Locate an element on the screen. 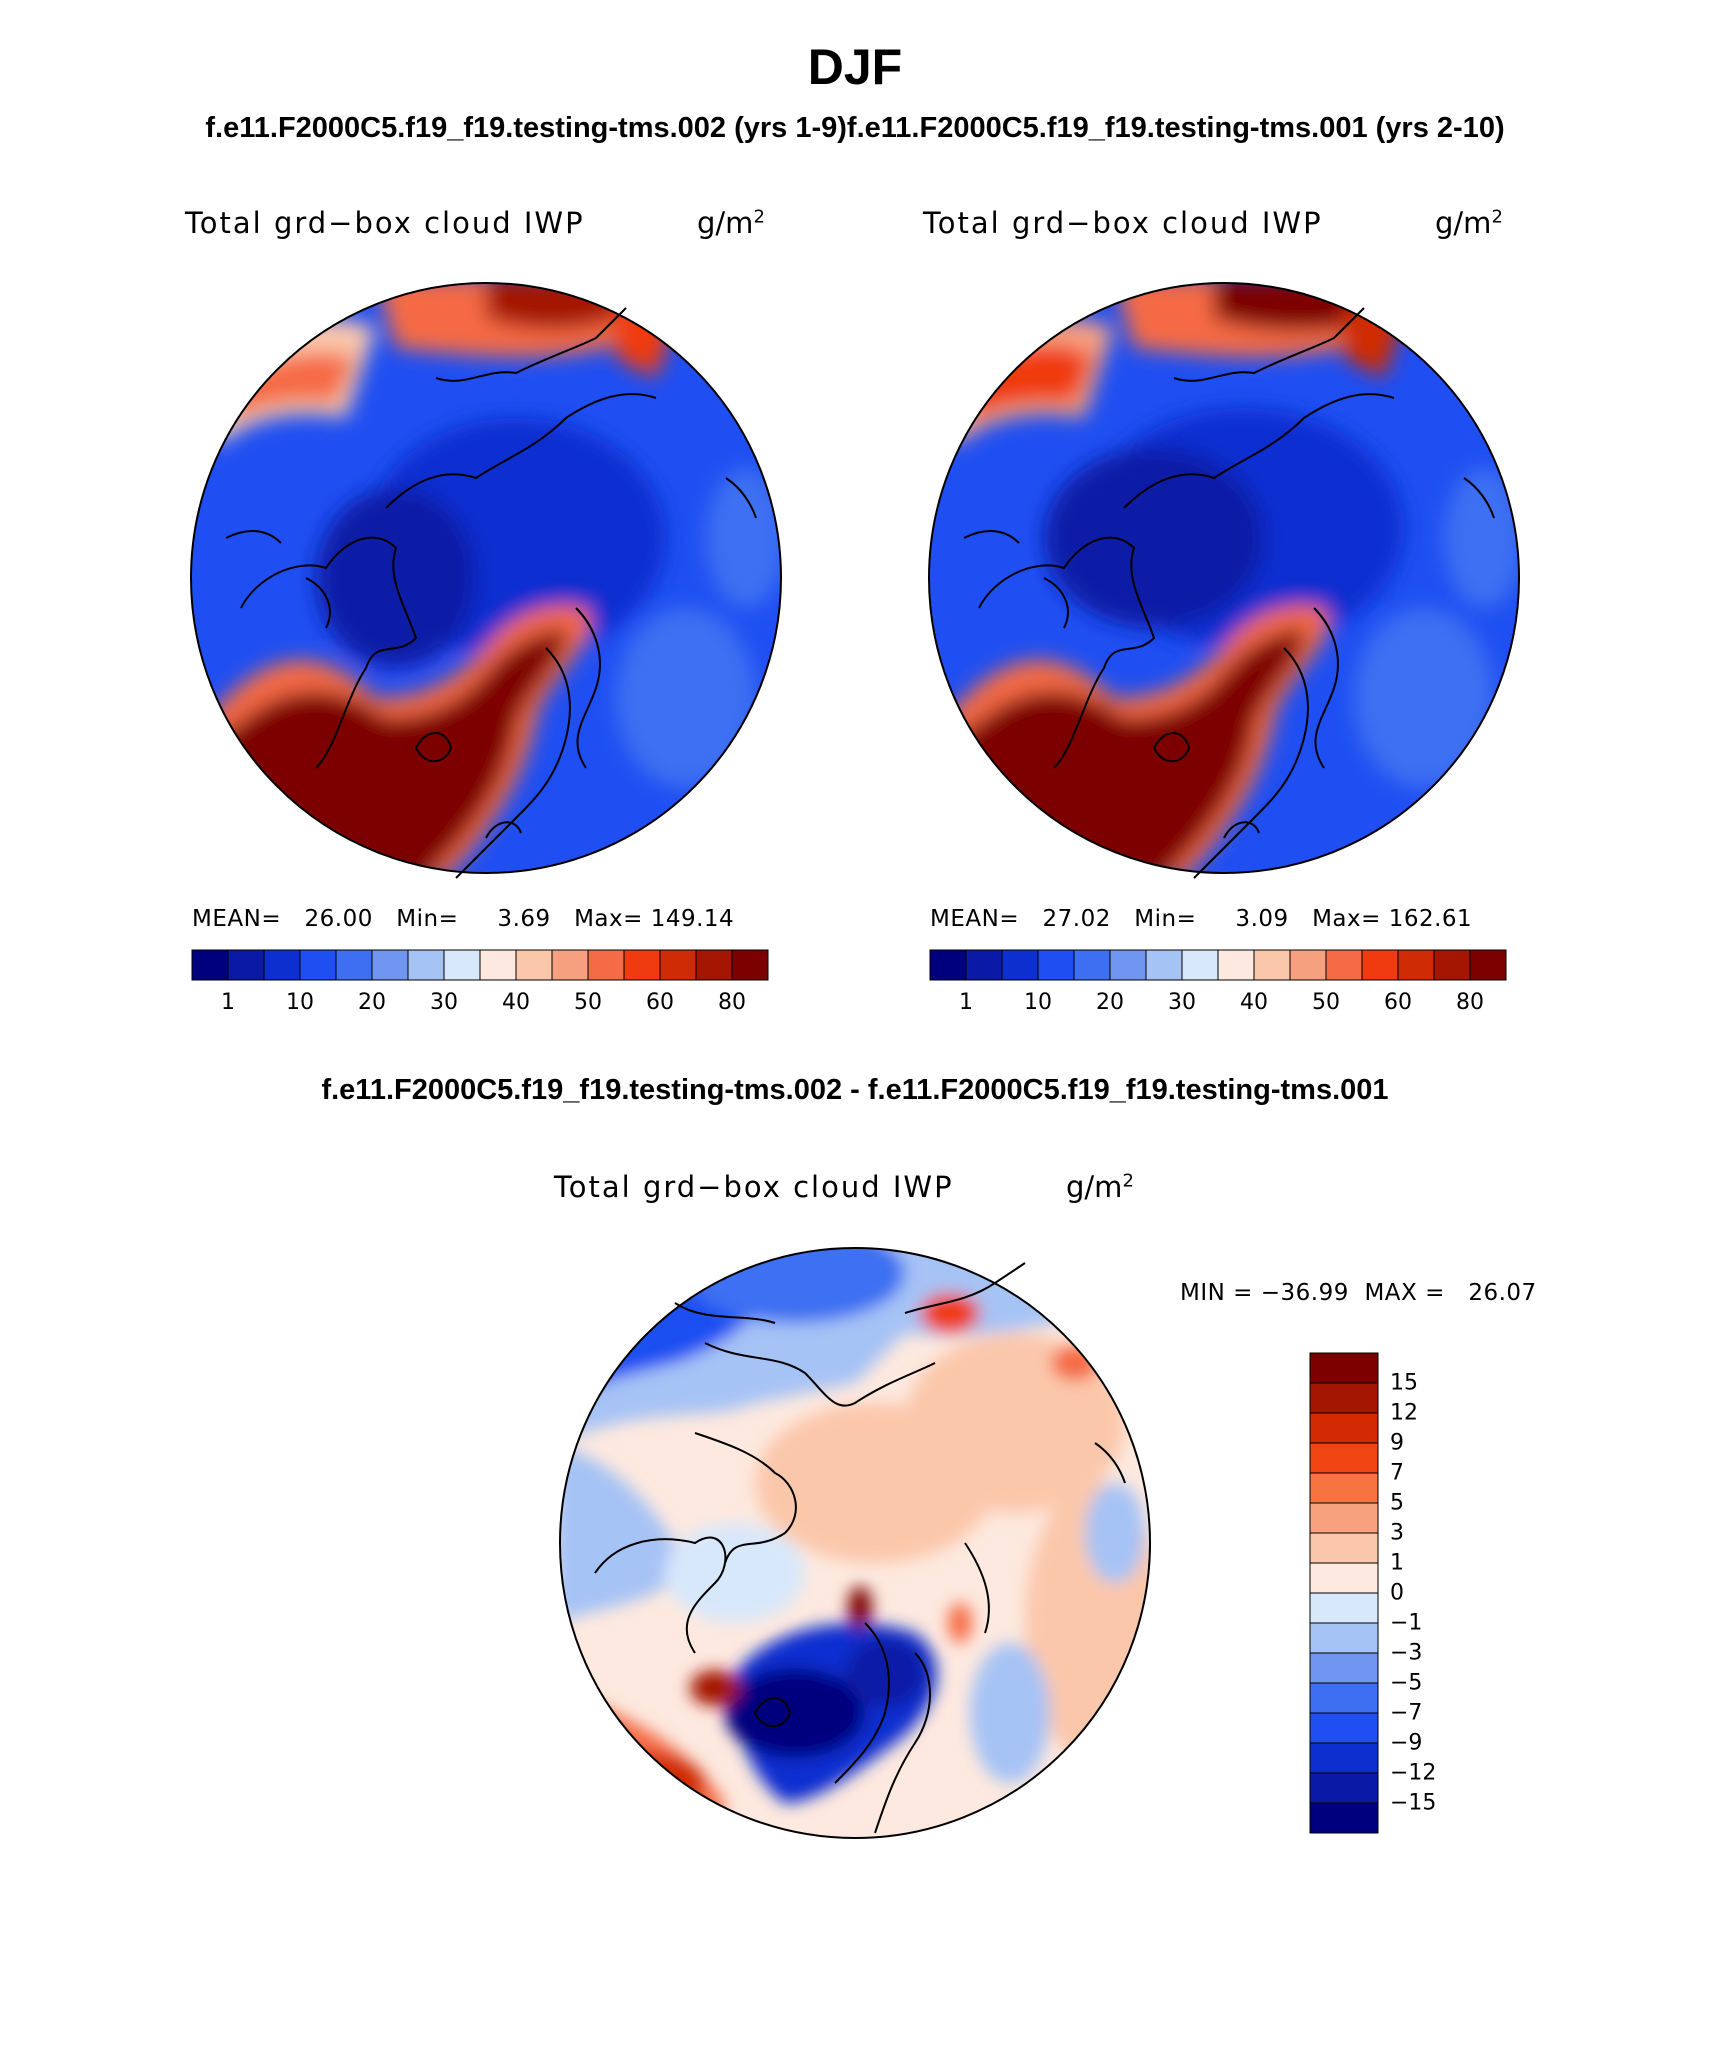  diff-colorbar-ticks: 15 12 9 7 5 3 1 0 −1 −3 −5 −7 −9 −12 −15 is located at coordinates (1430, 1593).